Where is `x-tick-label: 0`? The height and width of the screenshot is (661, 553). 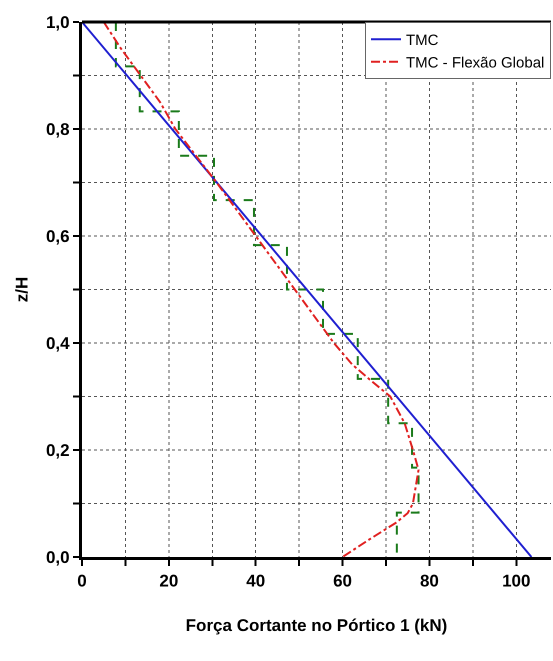 x-tick-label: 0 is located at coordinates (82, 580).